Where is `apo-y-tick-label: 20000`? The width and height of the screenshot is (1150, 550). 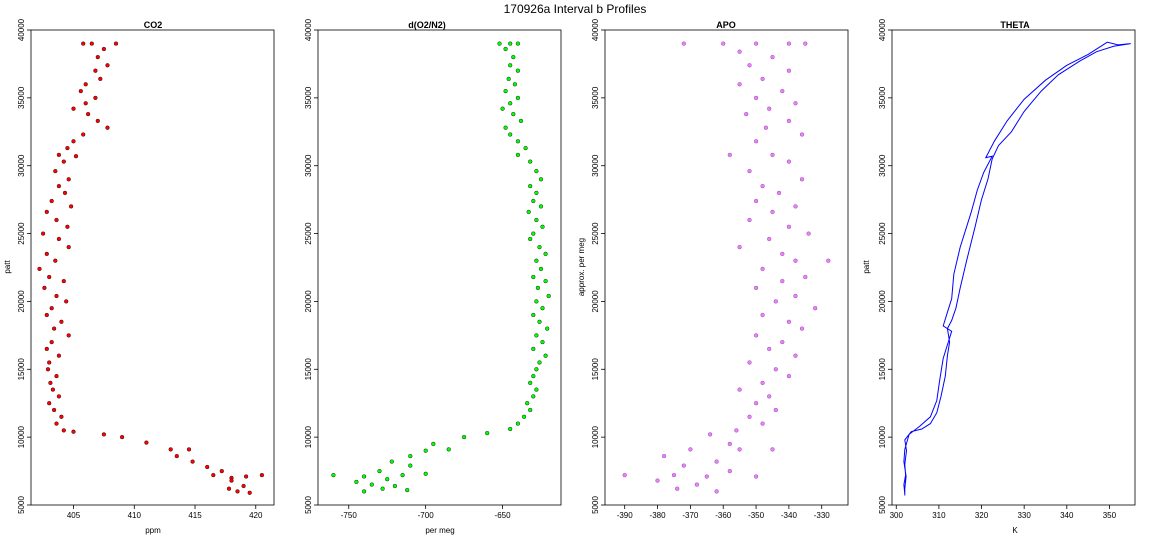 apo-y-tick-label: 20000 is located at coordinates (595, 301).